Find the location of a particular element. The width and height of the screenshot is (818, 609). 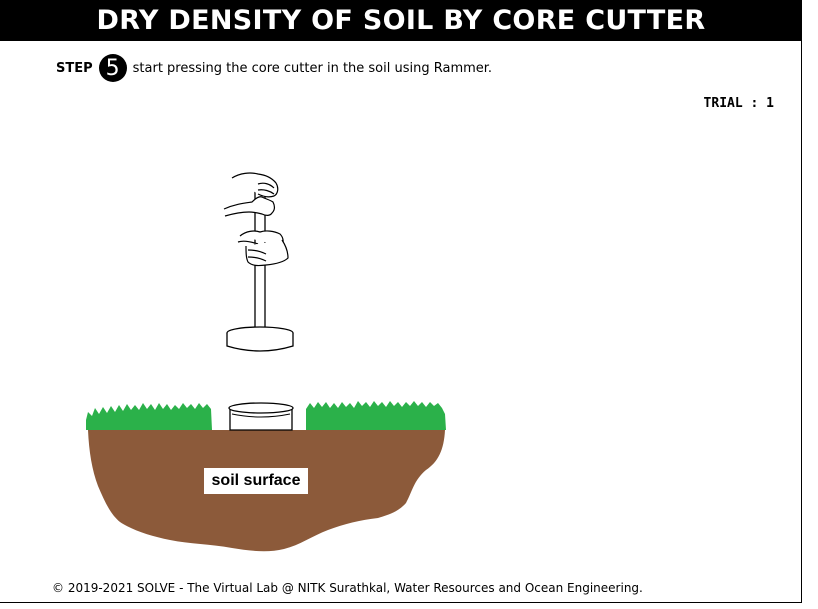

grass-right is located at coordinates (376, 415).